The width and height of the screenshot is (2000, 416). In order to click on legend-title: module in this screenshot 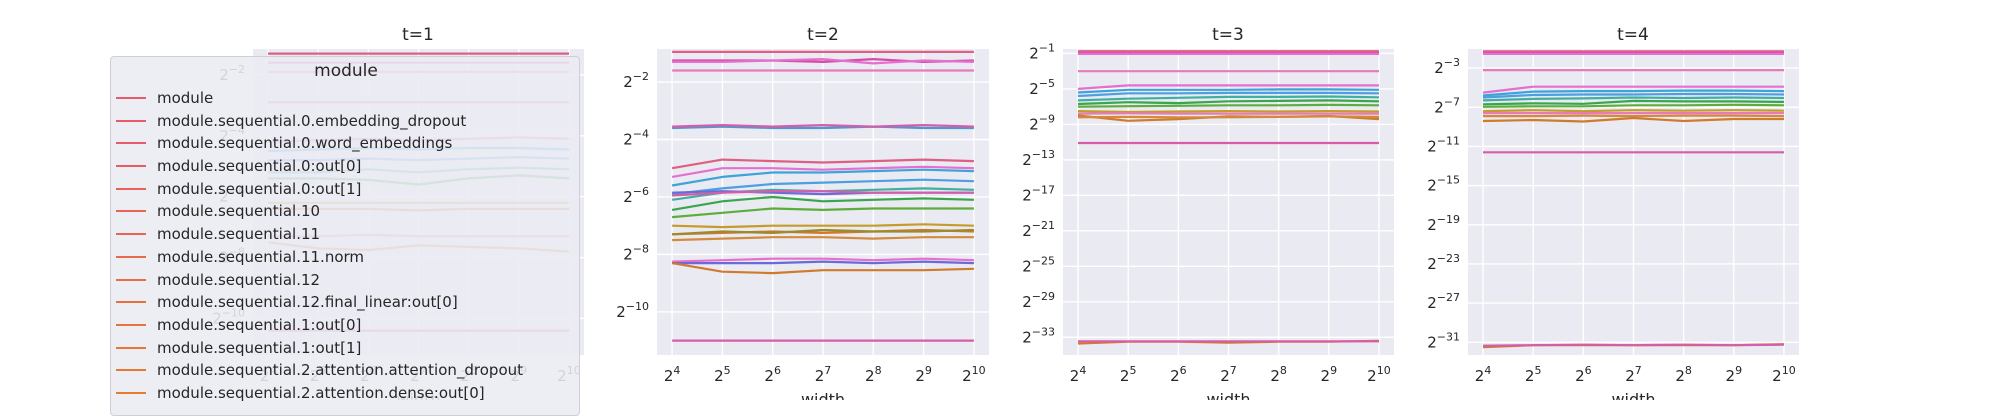, I will do `click(345, 71)`.